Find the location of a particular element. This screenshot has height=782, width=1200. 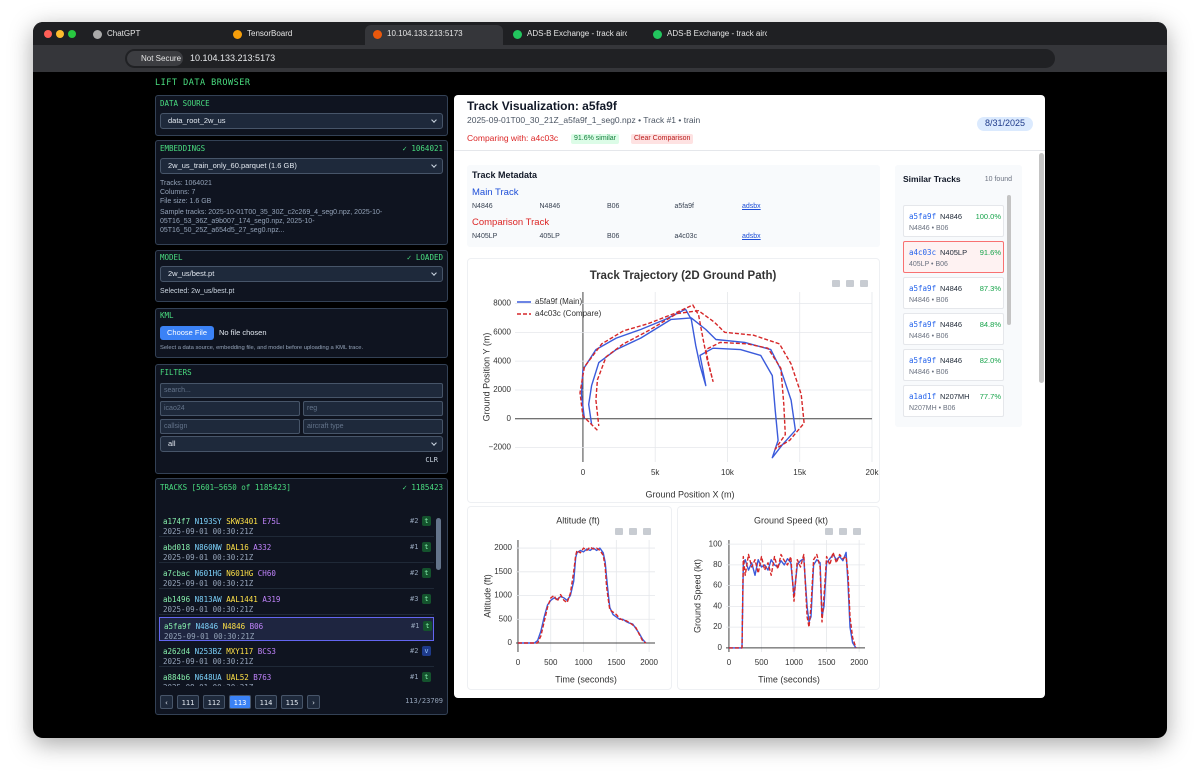

section-label: EMBEDDINGS is located at coordinates (183, 149).